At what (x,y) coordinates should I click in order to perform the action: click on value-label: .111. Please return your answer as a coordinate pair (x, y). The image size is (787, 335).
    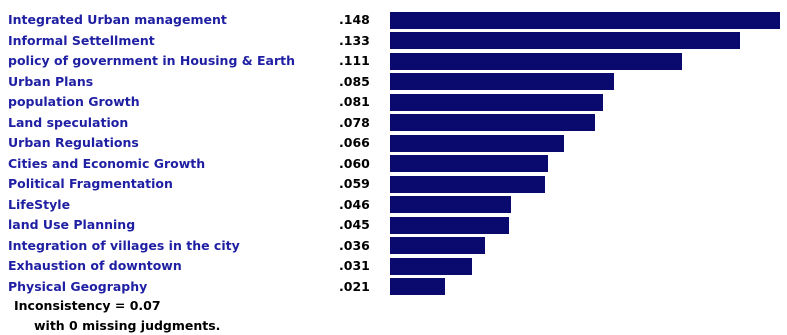
    Looking at the image, I should click on (354, 60).